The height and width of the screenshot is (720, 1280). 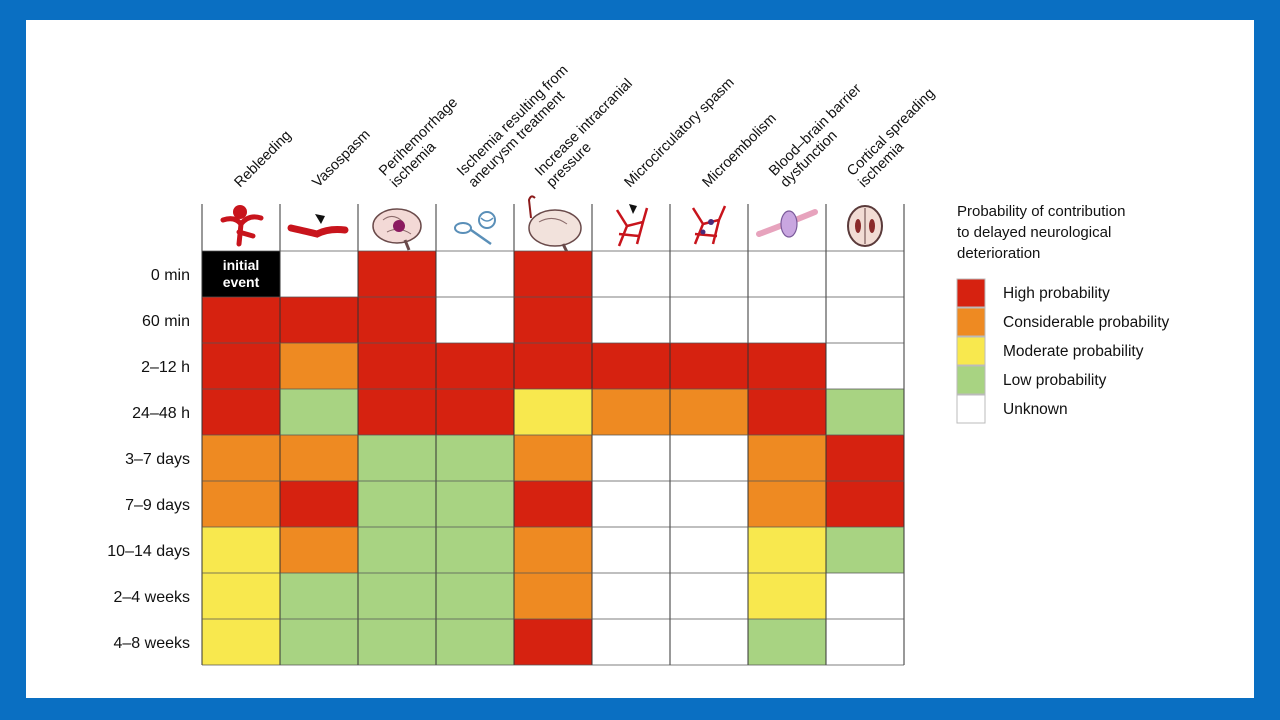 I want to click on row-label: 2–12 h, so click(x=165, y=367).